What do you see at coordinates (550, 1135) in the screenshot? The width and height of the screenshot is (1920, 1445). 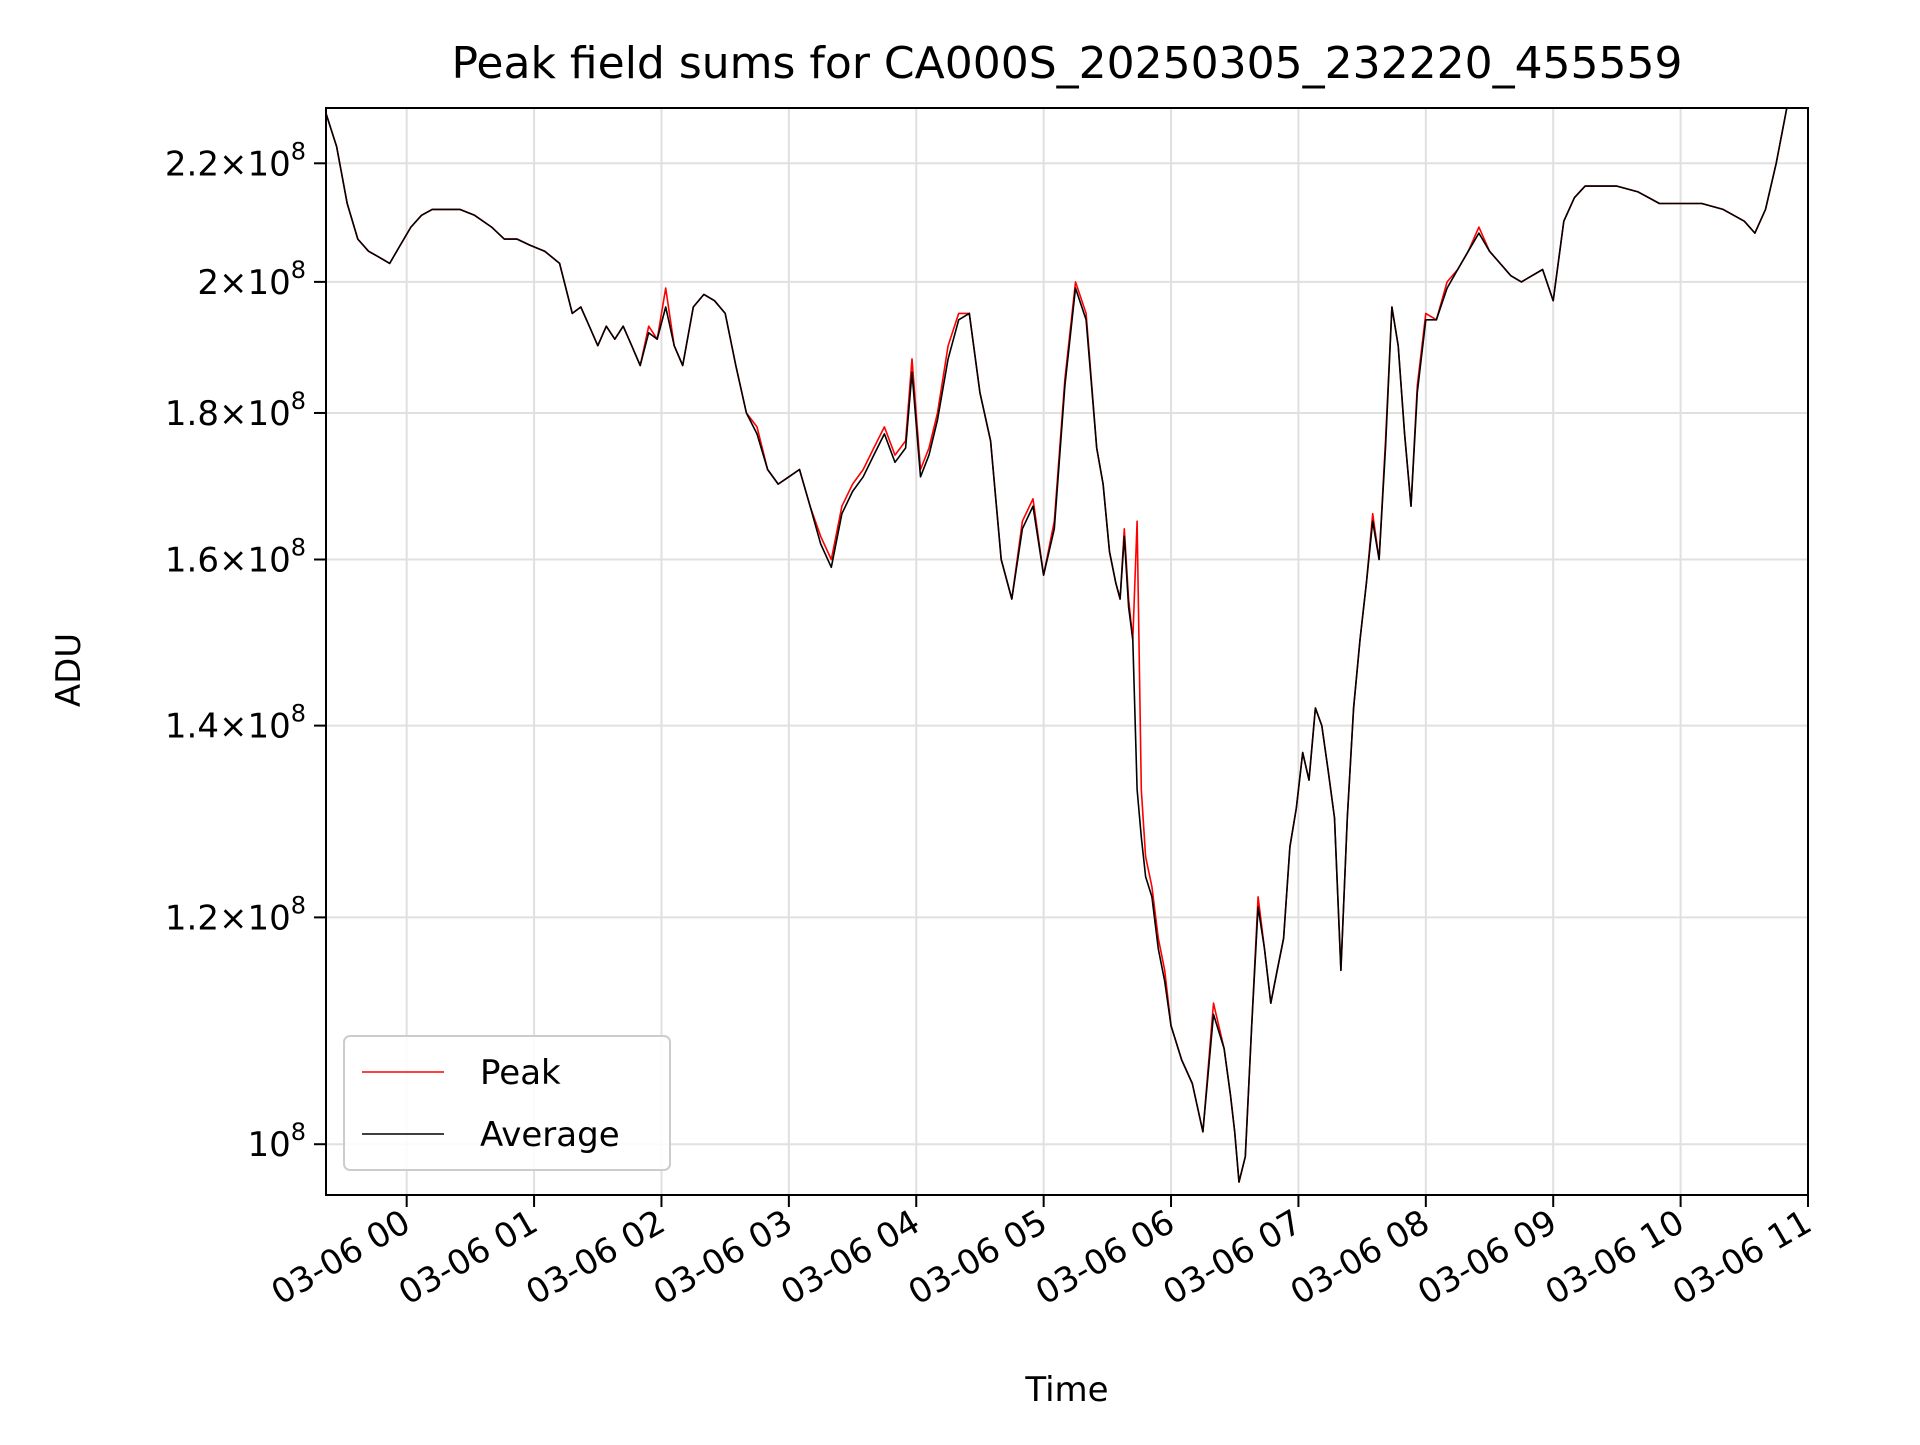 I see `legend-label-average: Average` at bounding box center [550, 1135].